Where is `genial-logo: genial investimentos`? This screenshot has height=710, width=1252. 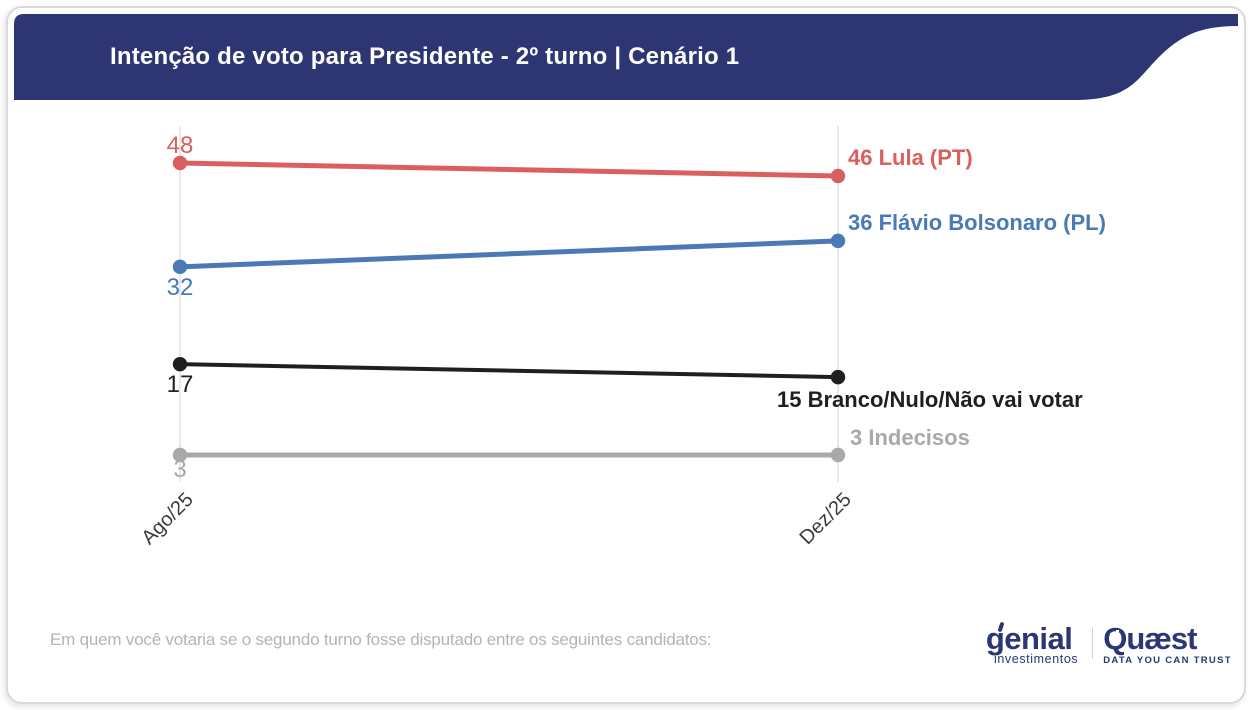
genial-logo: genial investimentos is located at coordinates (1036, 643).